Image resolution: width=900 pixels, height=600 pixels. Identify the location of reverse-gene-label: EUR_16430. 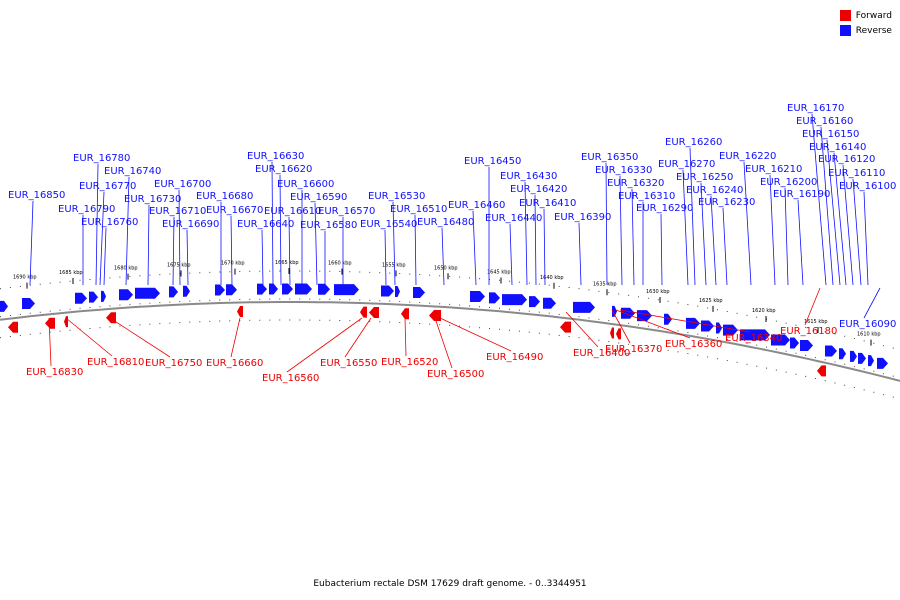
(528, 176).